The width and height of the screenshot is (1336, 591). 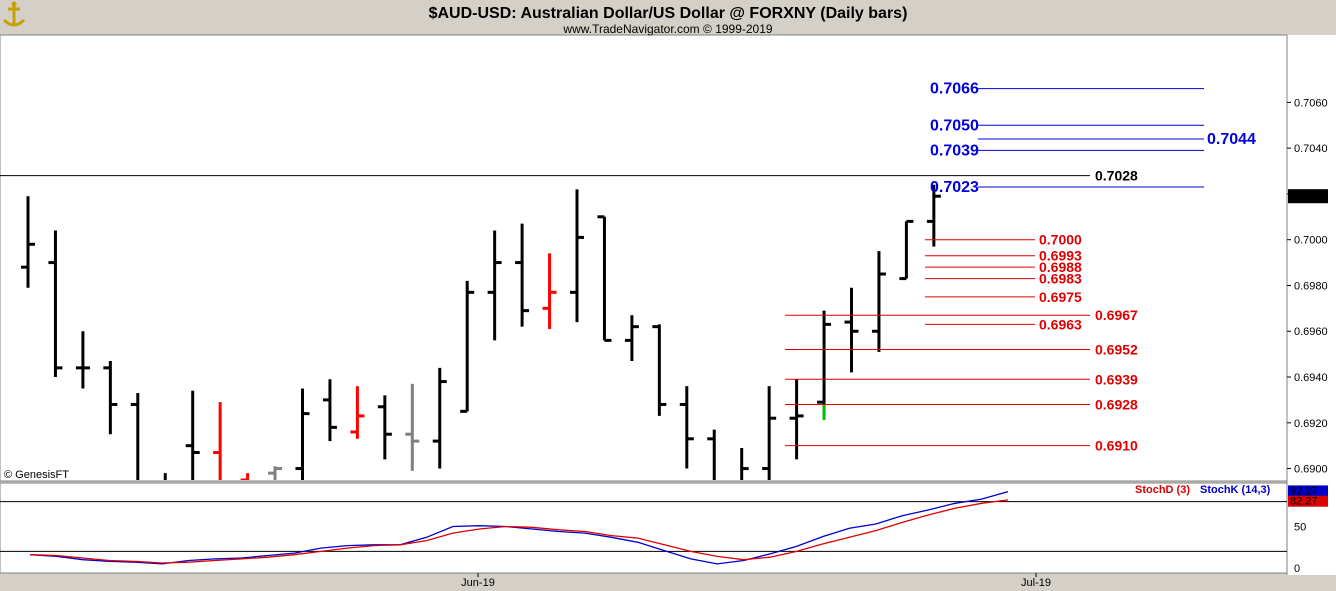 I want to click on right-axis, so click(x=1311, y=305).